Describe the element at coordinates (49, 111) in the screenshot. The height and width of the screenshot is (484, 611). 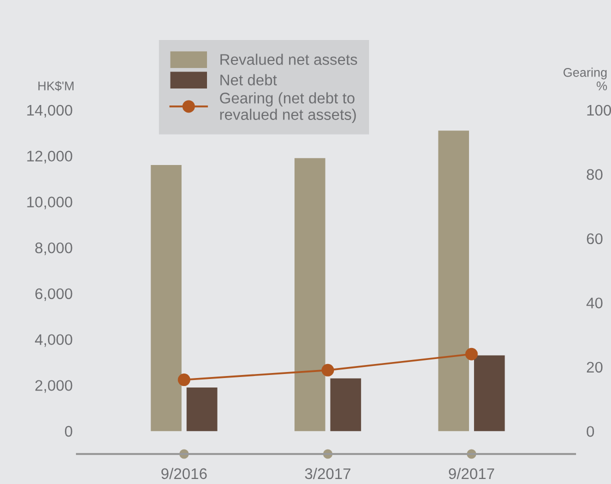
I see `y-tick-label: 14,000` at that location.